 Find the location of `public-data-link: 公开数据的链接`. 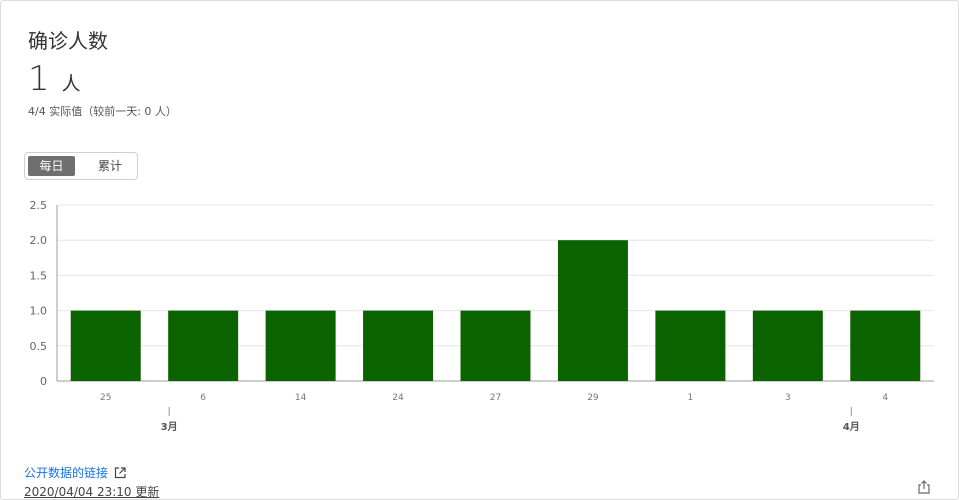

public-data-link: 公开数据的链接 is located at coordinates (75, 472).